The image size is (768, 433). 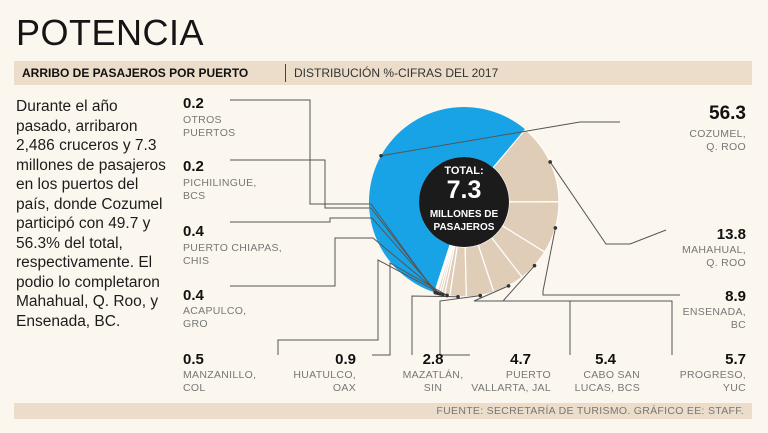 What do you see at coordinates (396, 73) in the screenshot?
I see `chart-subtitle: DISTRIBUCIÓN %-CIFRAS DEL 2017` at bounding box center [396, 73].